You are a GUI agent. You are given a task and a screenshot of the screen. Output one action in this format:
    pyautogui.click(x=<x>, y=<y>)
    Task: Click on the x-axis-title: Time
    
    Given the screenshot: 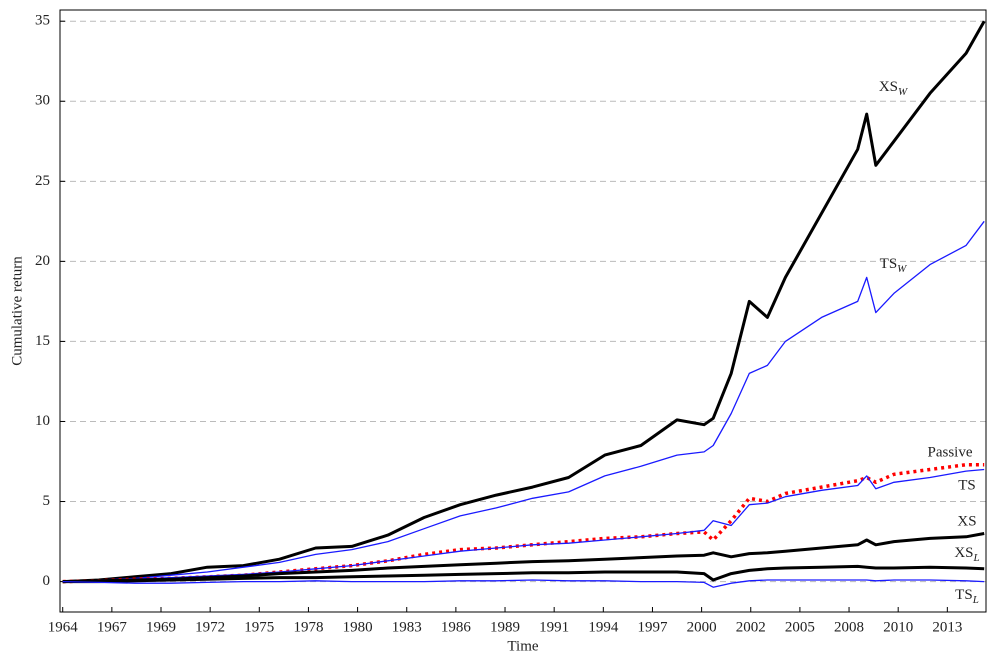 What is the action you would take?
    pyautogui.click(x=522, y=644)
    